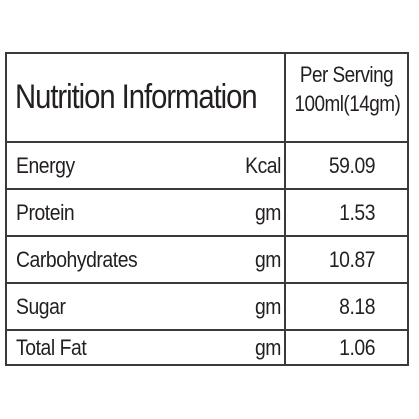 Image resolution: width=419 pixels, height=419 pixels. What do you see at coordinates (207, 212) in the screenshot?
I see `table-row-protein: Protein gm 1.53` at bounding box center [207, 212].